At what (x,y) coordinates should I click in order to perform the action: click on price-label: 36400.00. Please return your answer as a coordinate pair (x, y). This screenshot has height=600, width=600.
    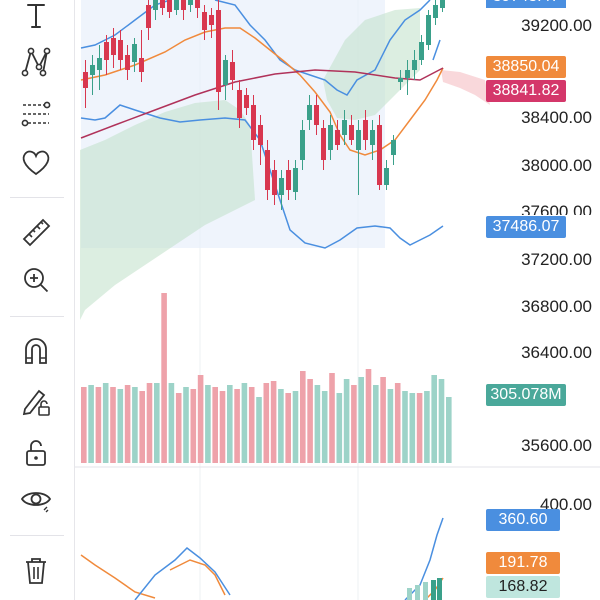
    Looking at the image, I should click on (556, 352).